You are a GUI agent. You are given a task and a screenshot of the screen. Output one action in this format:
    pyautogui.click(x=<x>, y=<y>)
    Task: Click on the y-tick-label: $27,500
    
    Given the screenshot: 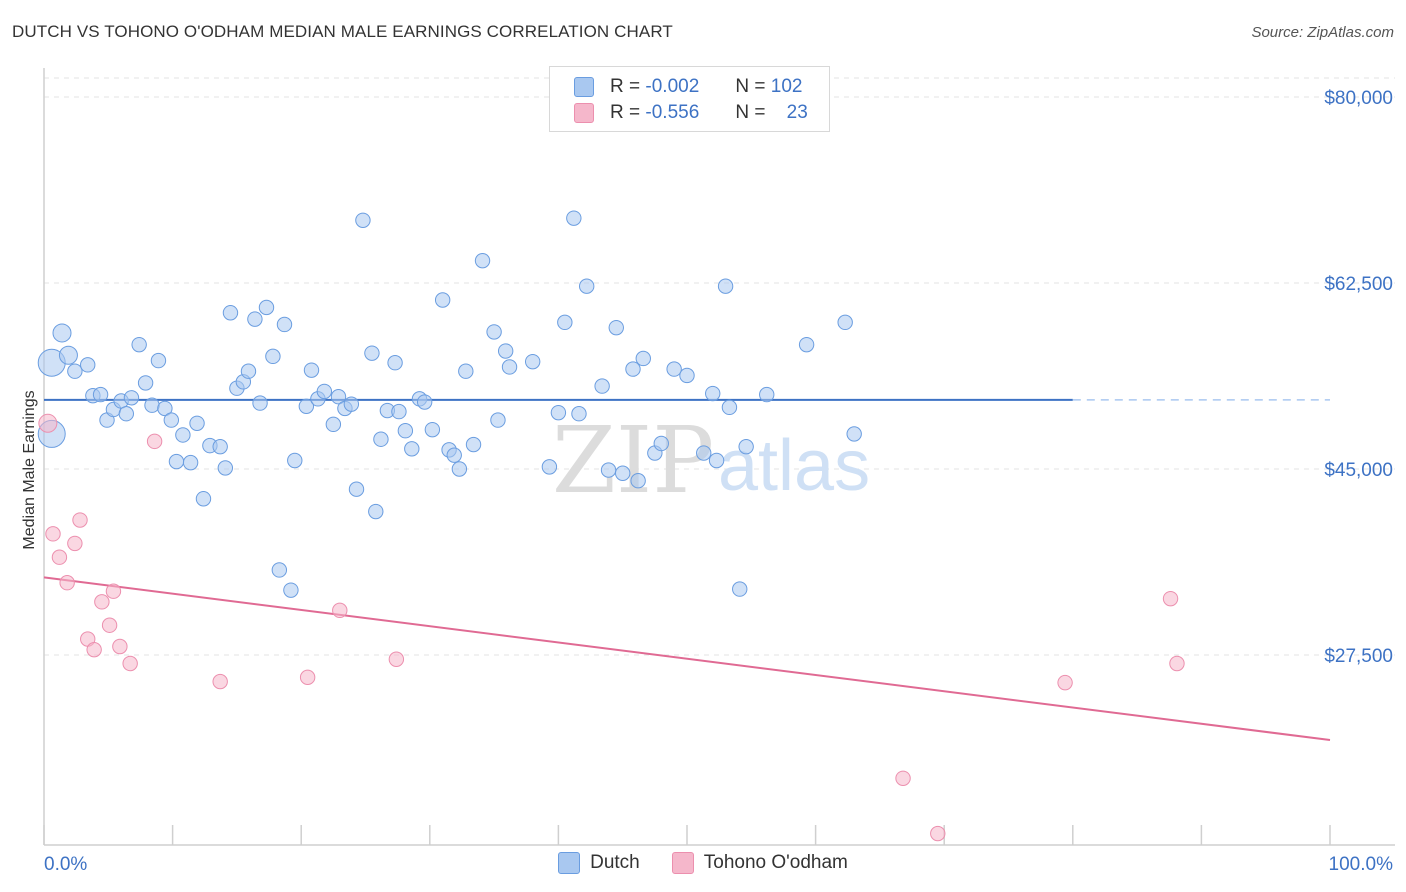 What is the action you would take?
    pyautogui.click(x=1358, y=656)
    